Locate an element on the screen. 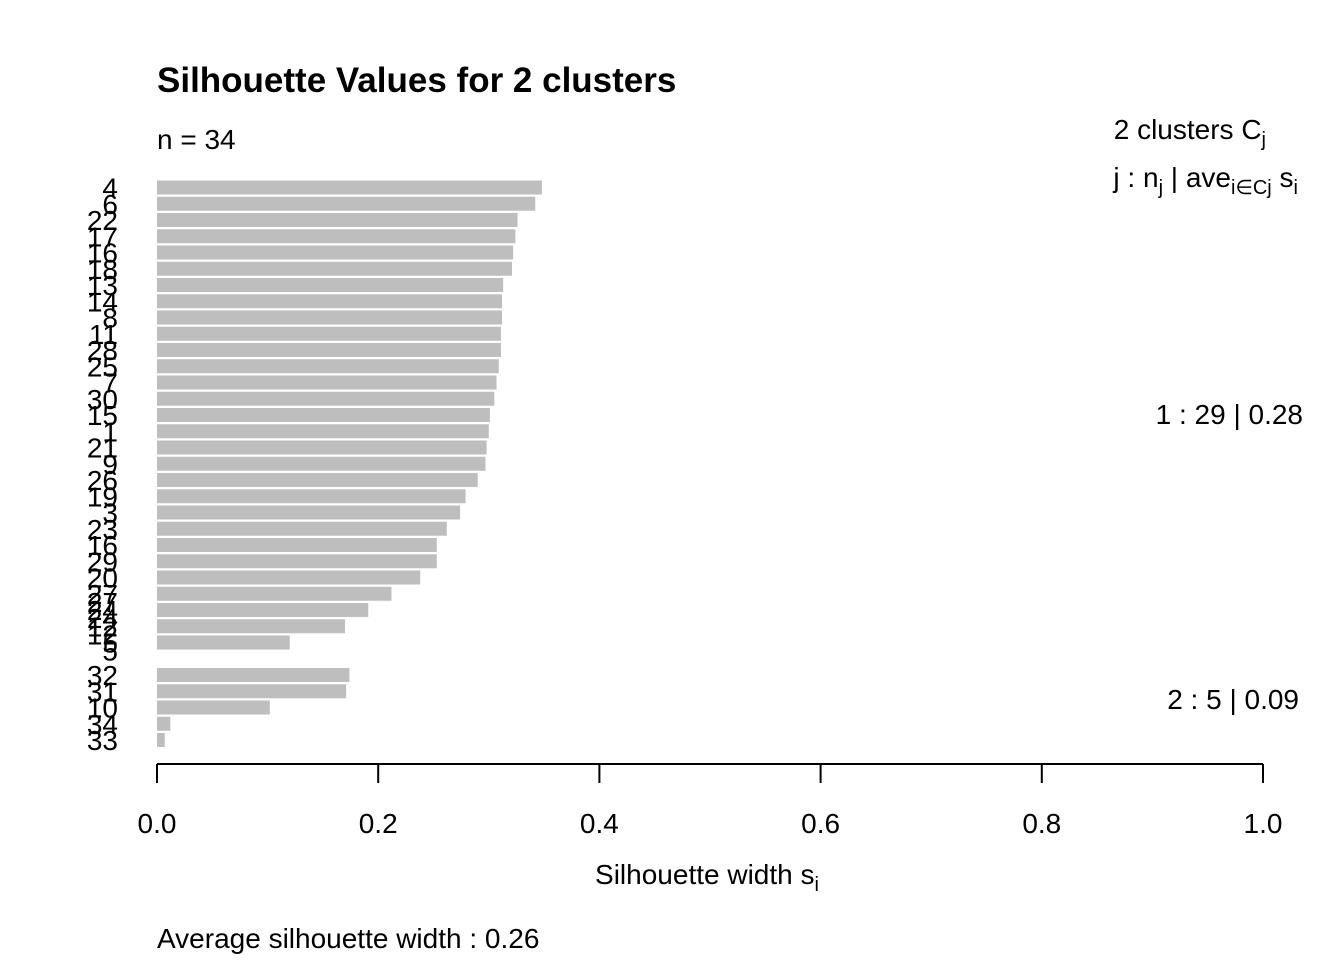 This screenshot has height=960, width=1344. row-label-1-5: 16 is located at coordinates (102, 253).